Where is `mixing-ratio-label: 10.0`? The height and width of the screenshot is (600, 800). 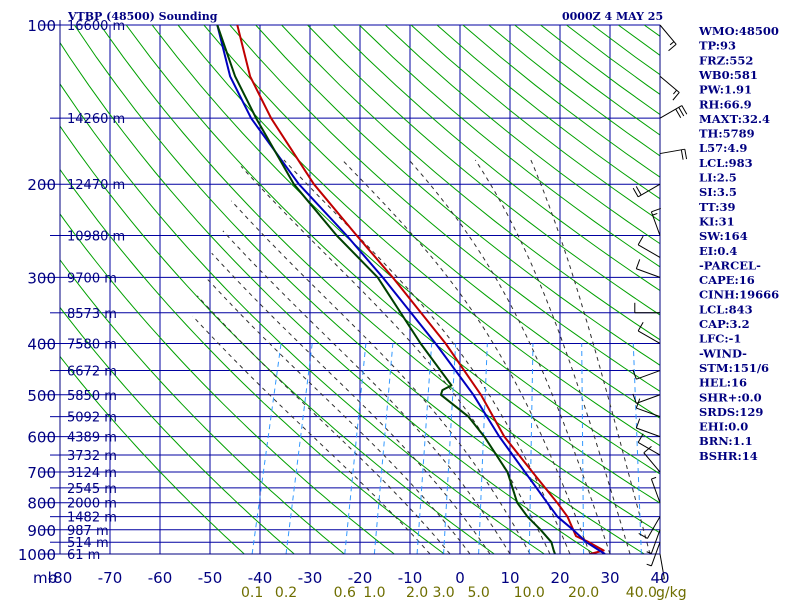 mixing-ratio-label: 10.0 is located at coordinates (529, 592).